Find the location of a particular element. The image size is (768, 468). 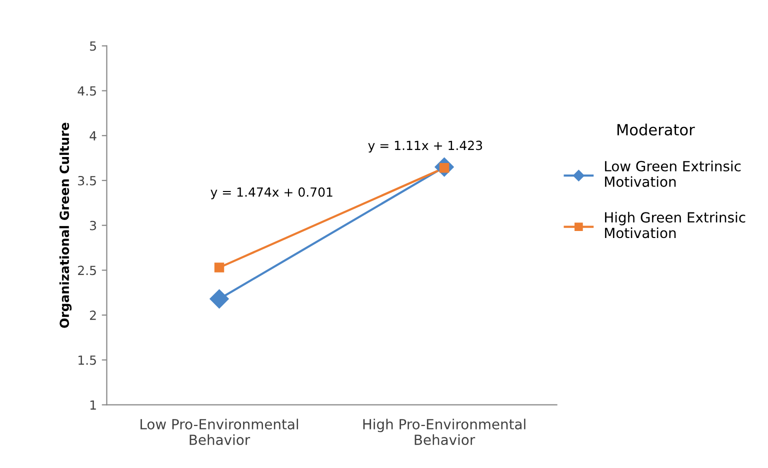

legend-title: Moderator is located at coordinates (656, 130).